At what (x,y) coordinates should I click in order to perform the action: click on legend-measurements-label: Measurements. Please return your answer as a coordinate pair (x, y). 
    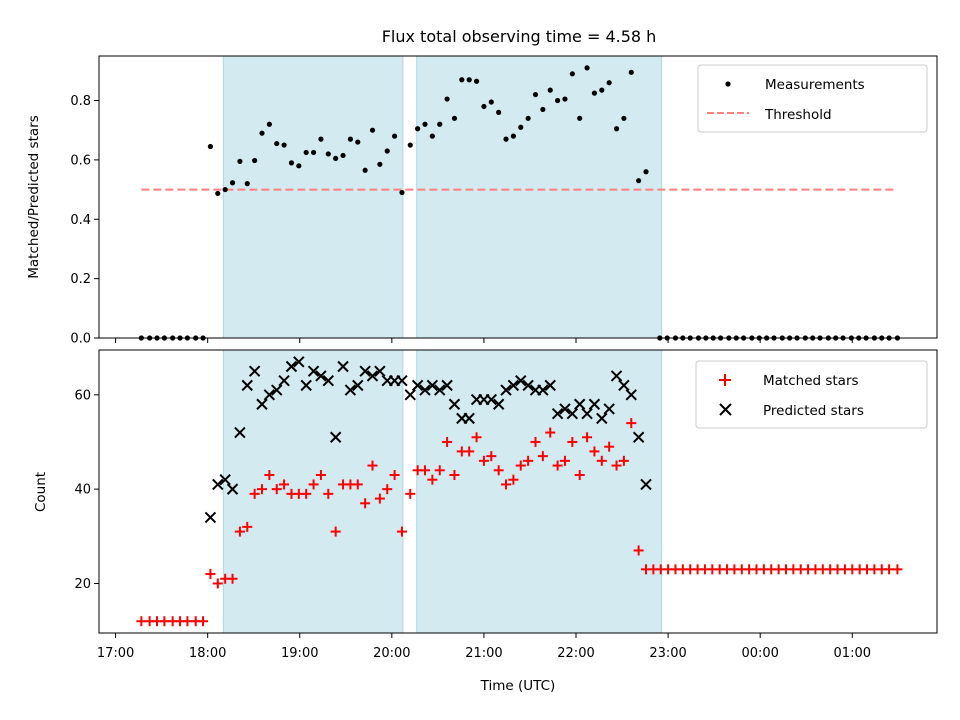
    Looking at the image, I should click on (815, 85).